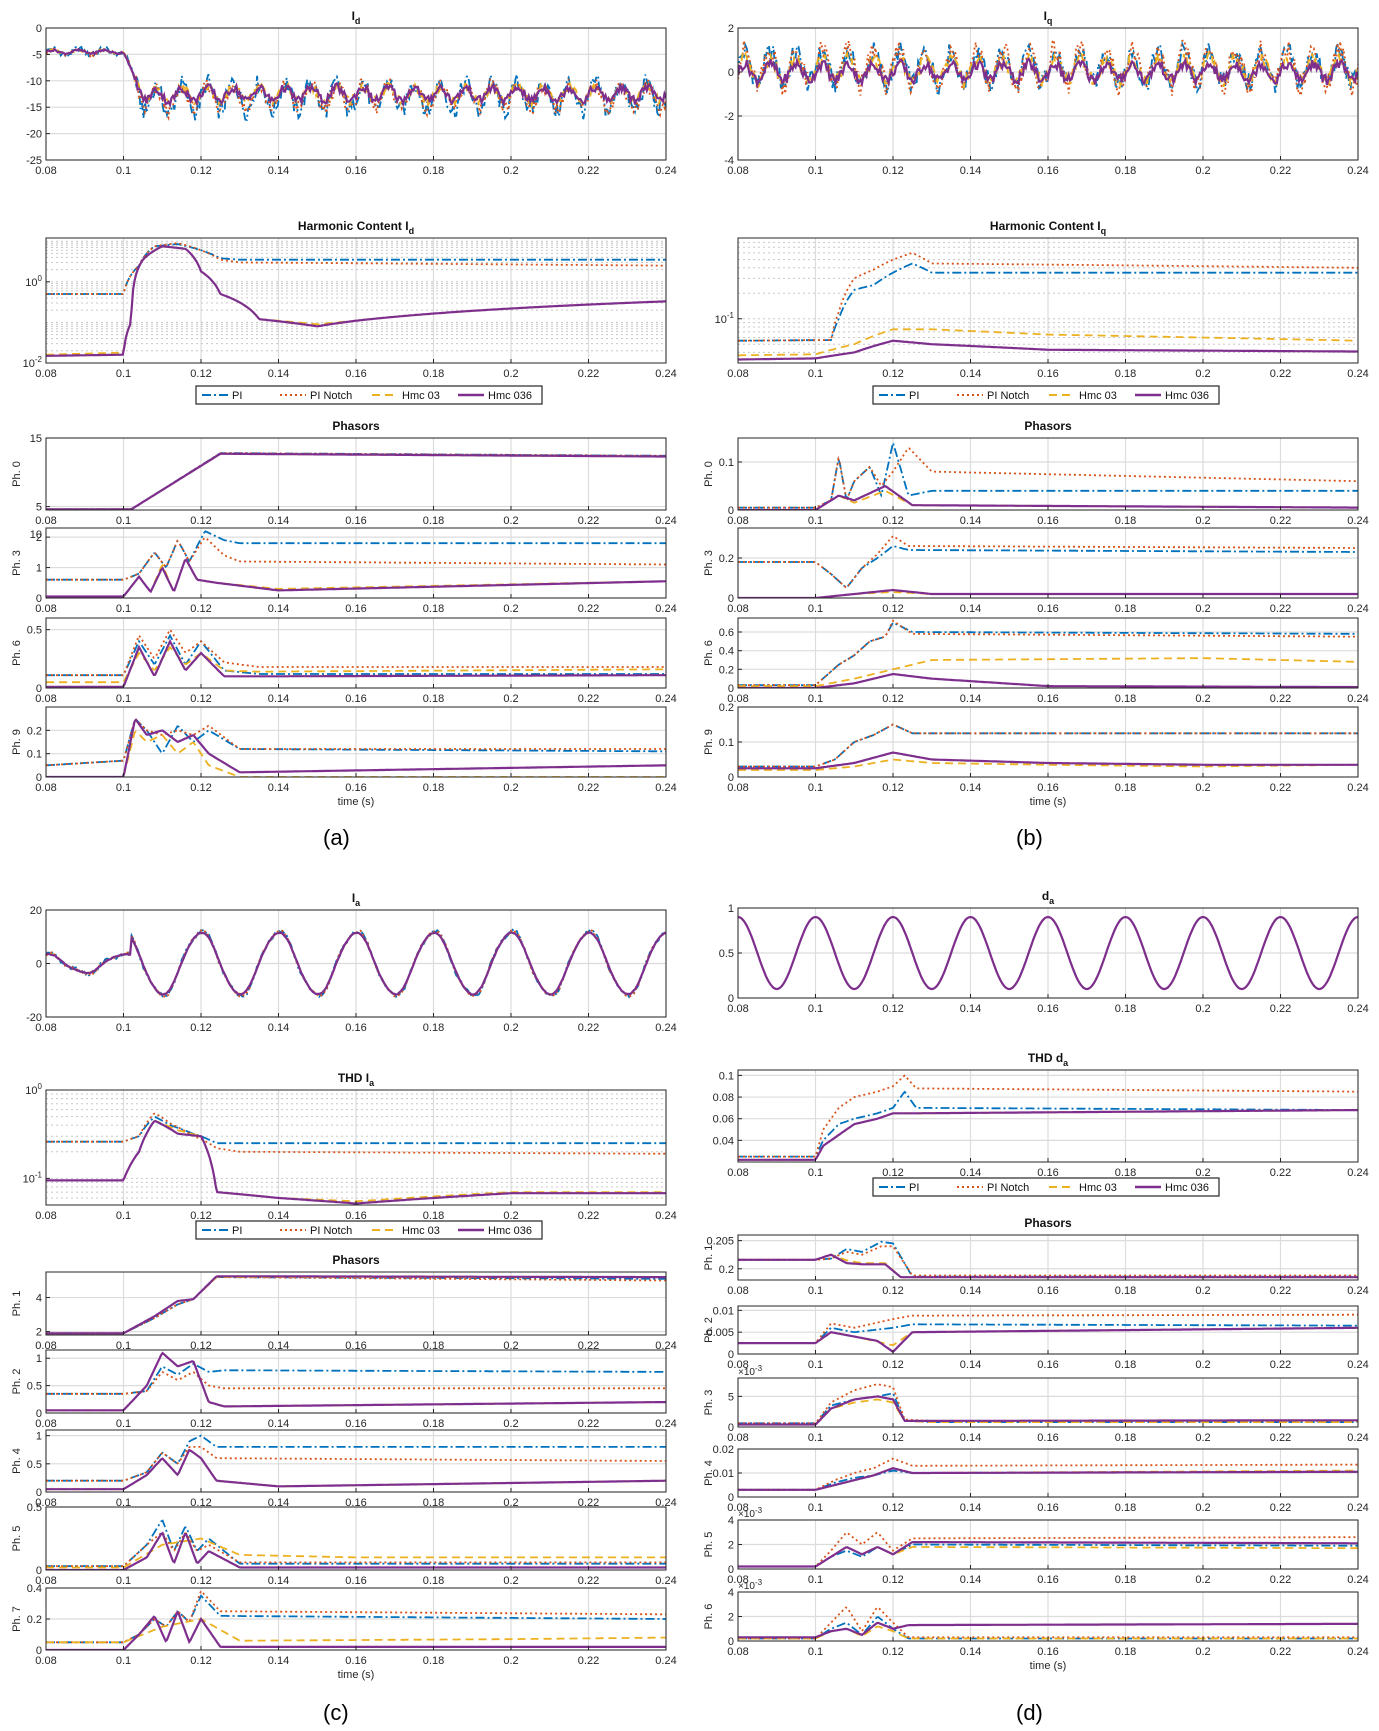 This screenshot has width=1379, height=1731. What do you see at coordinates (421, 1231) in the screenshot?
I see `legend-label: Hmc 03` at bounding box center [421, 1231].